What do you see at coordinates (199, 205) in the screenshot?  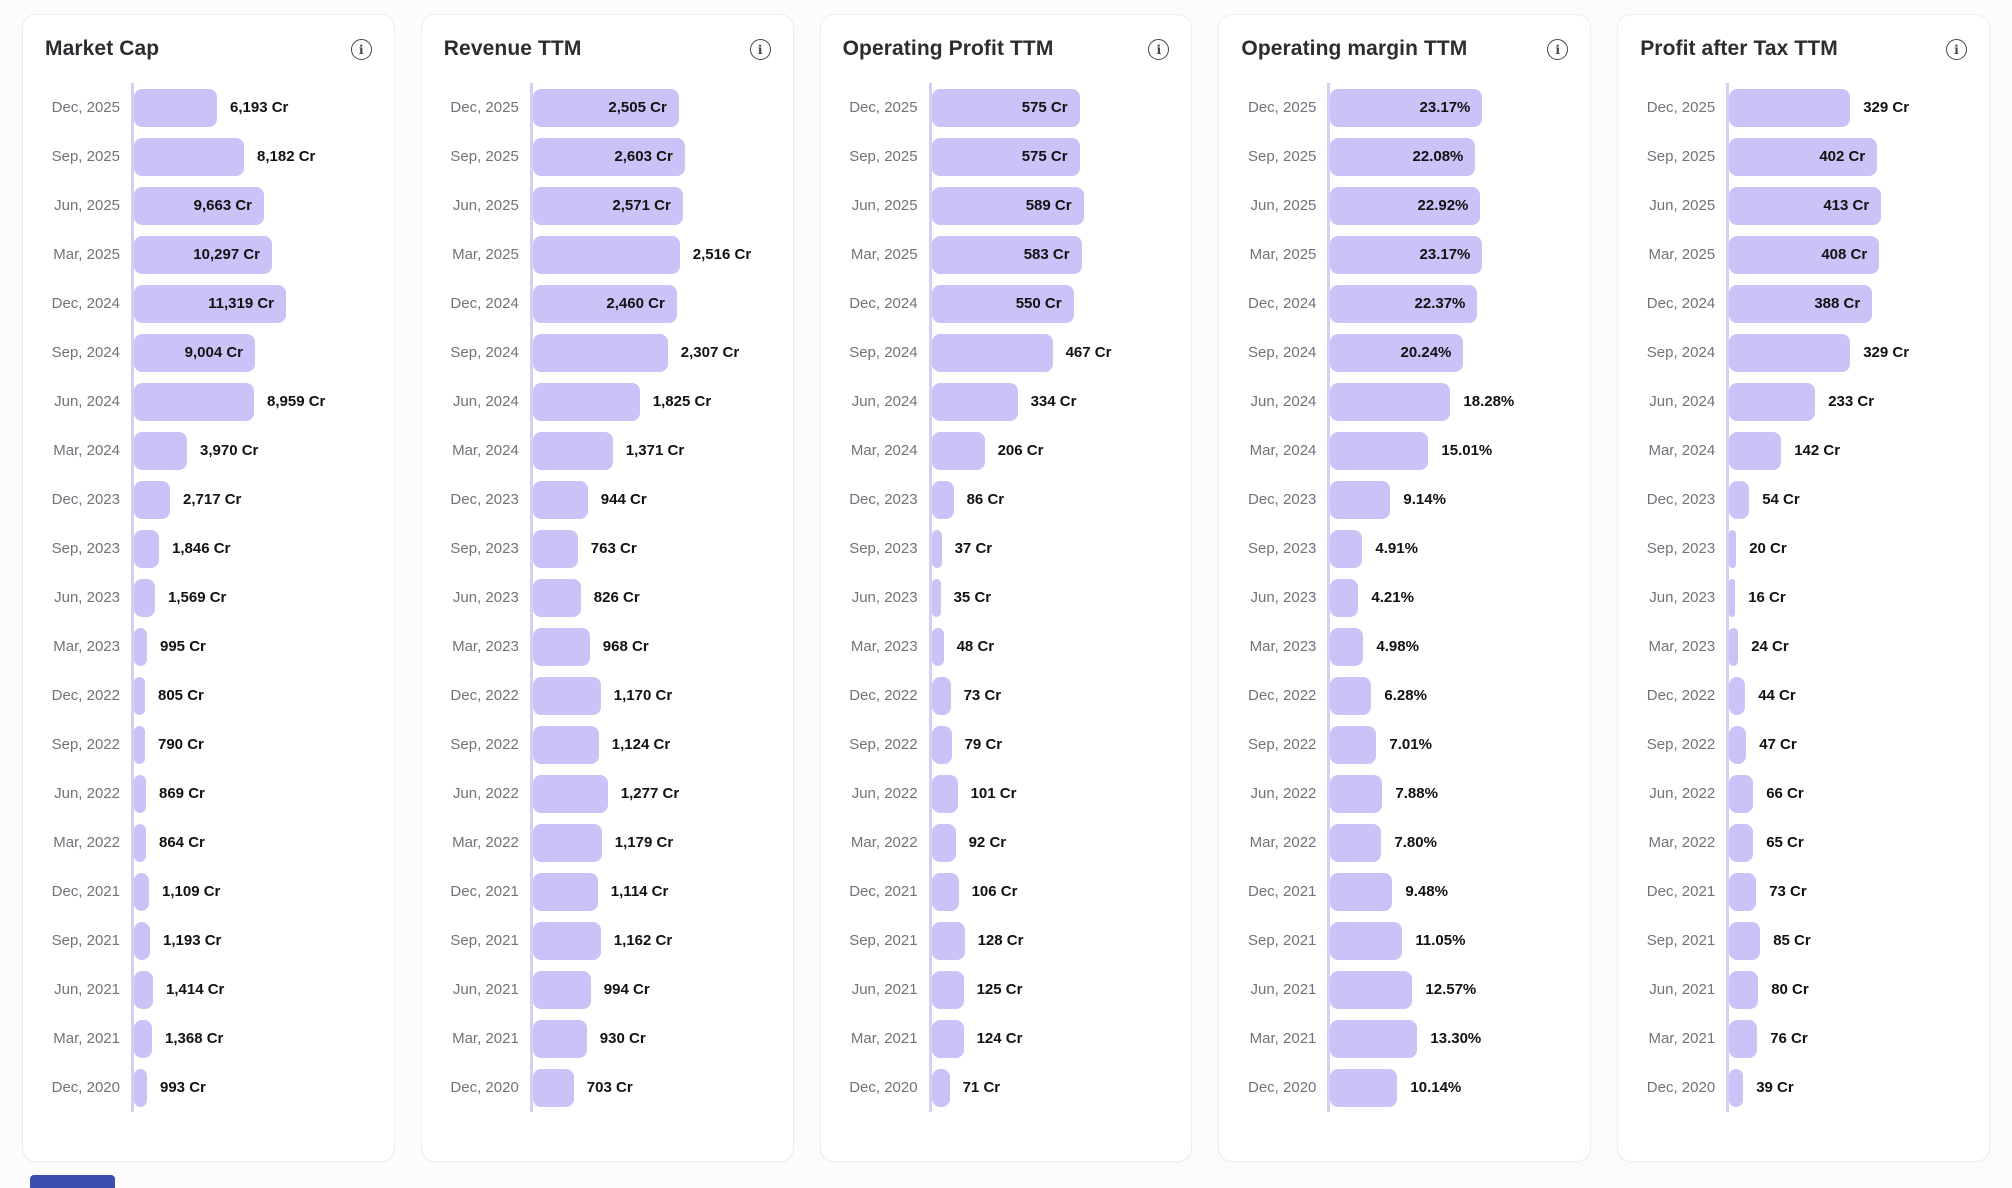 I see `value-bar: 9,663 Cr` at bounding box center [199, 205].